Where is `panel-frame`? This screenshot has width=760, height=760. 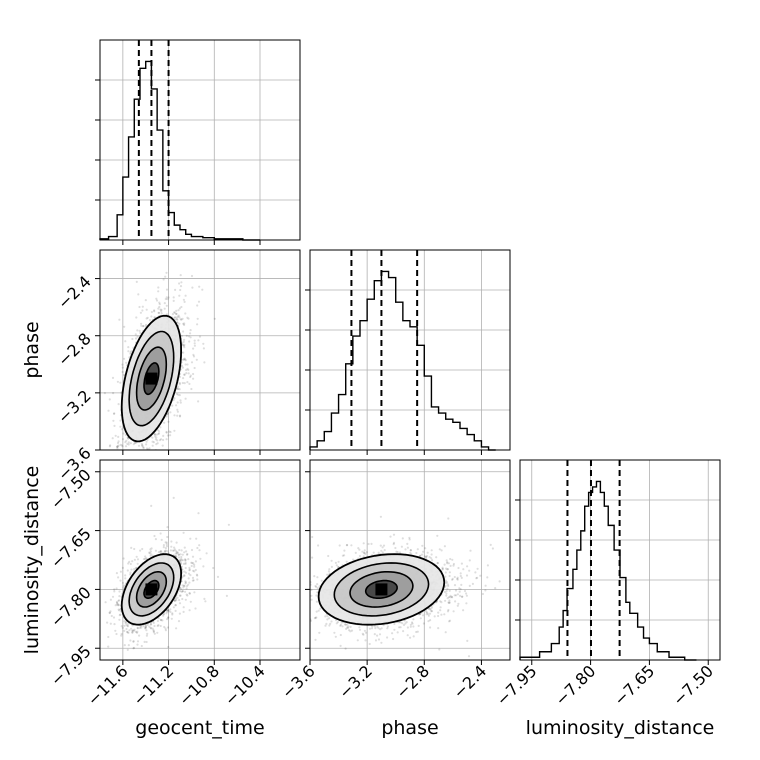 panel-frame is located at coordinates (410, 350).